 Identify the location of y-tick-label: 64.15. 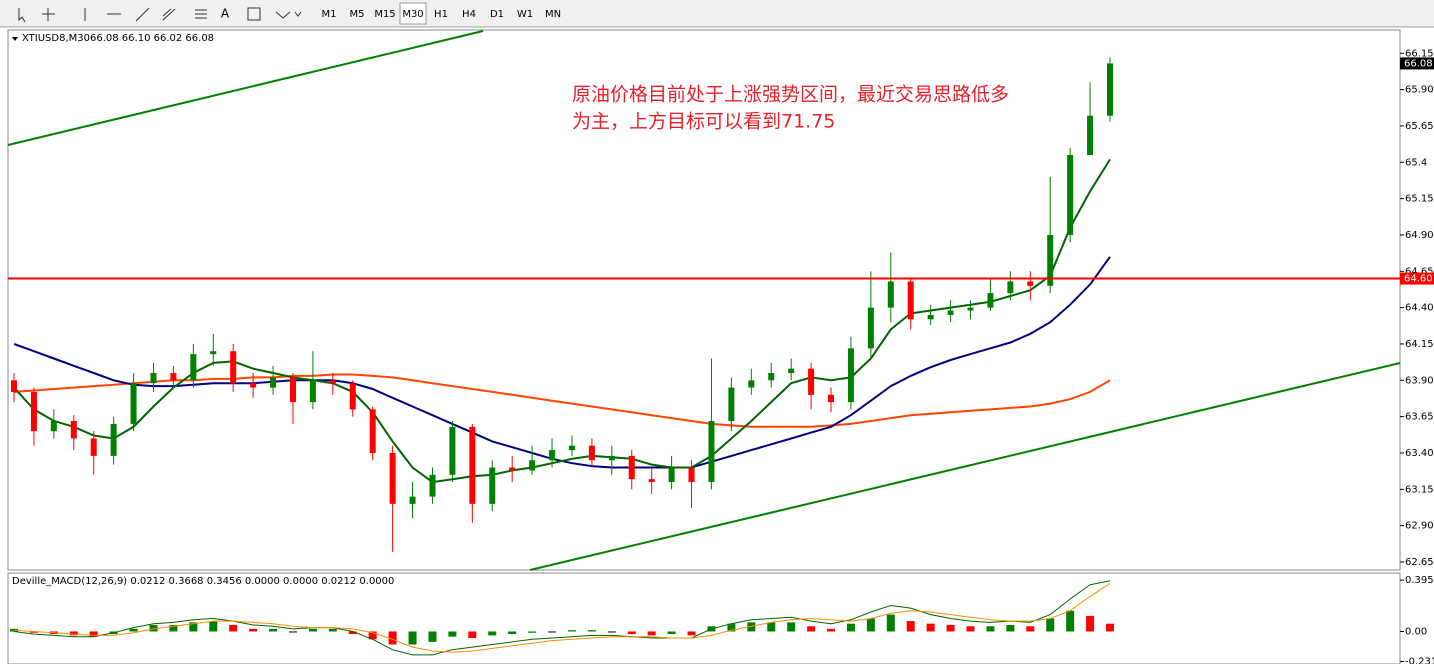
(1419, 344).